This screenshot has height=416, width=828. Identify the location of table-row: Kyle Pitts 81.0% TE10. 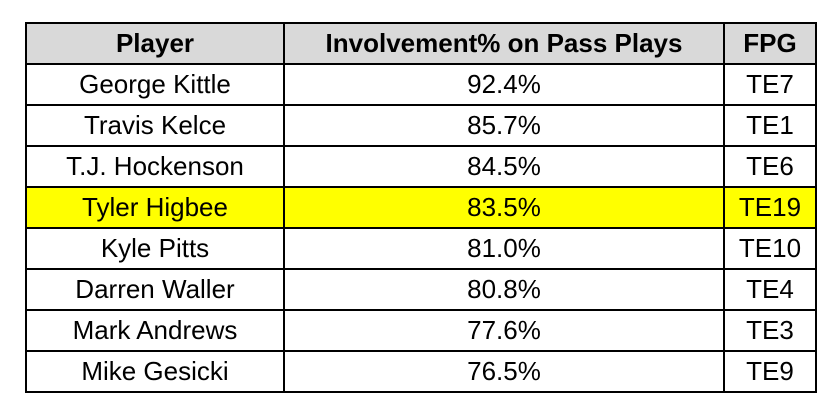
(421, 248).